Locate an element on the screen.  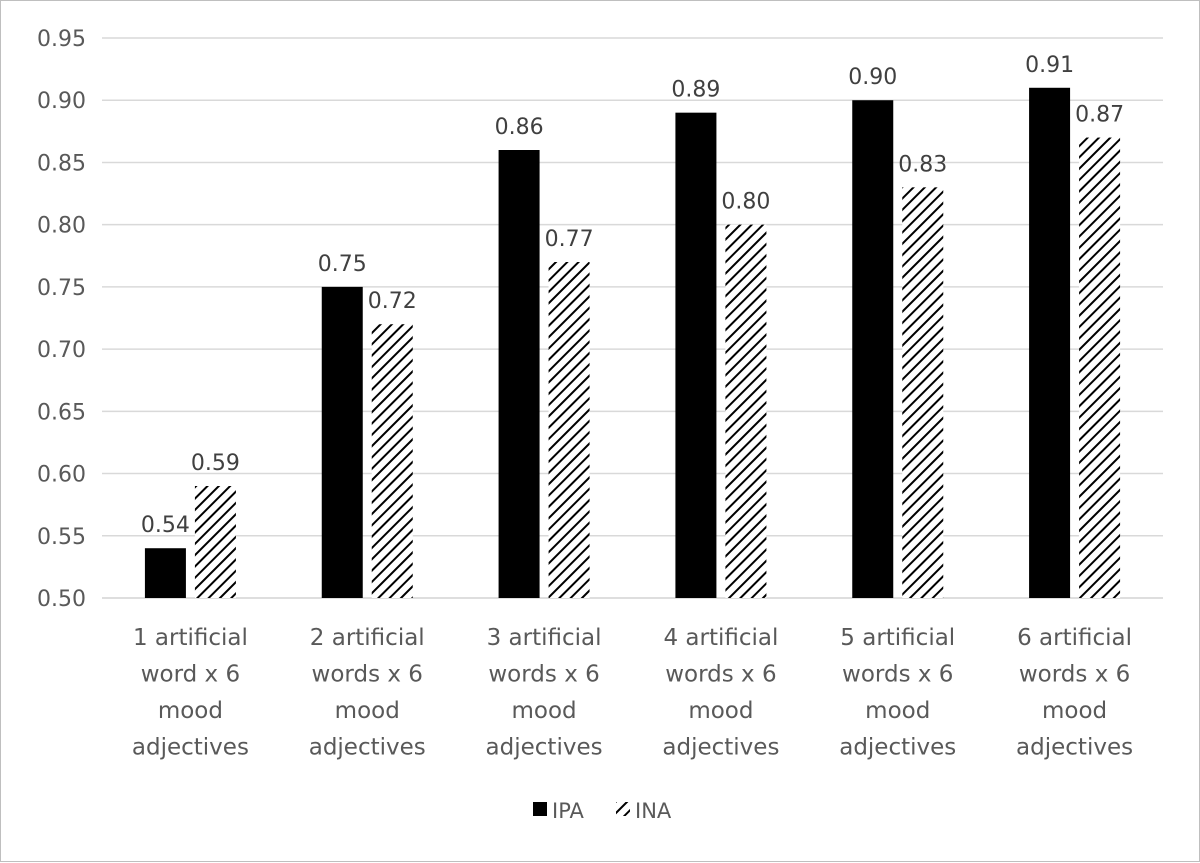
y-tick-label: 0.65 is located at coordinates (61, 412).